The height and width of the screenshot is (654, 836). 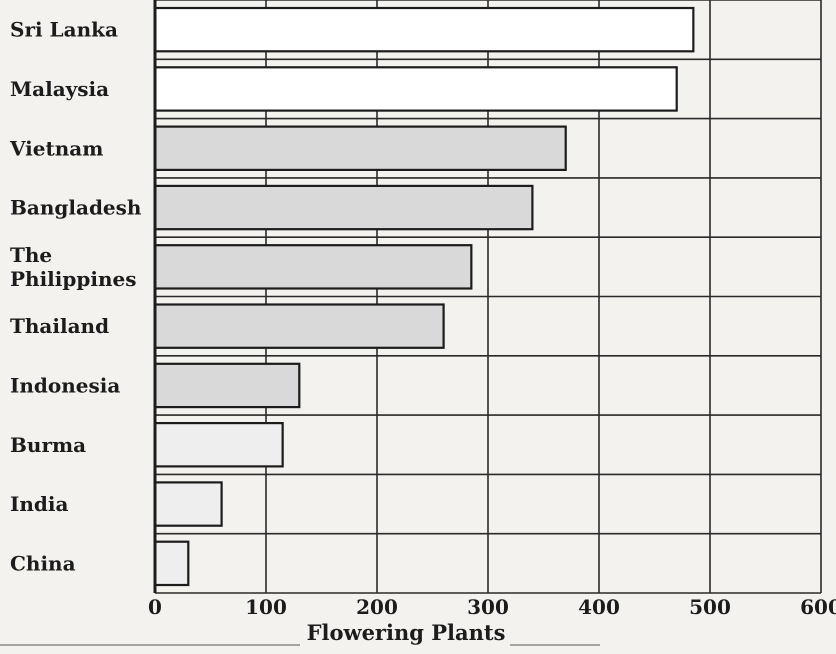 I want to click on x-tick-label: 600, so click(x=818, y=607).